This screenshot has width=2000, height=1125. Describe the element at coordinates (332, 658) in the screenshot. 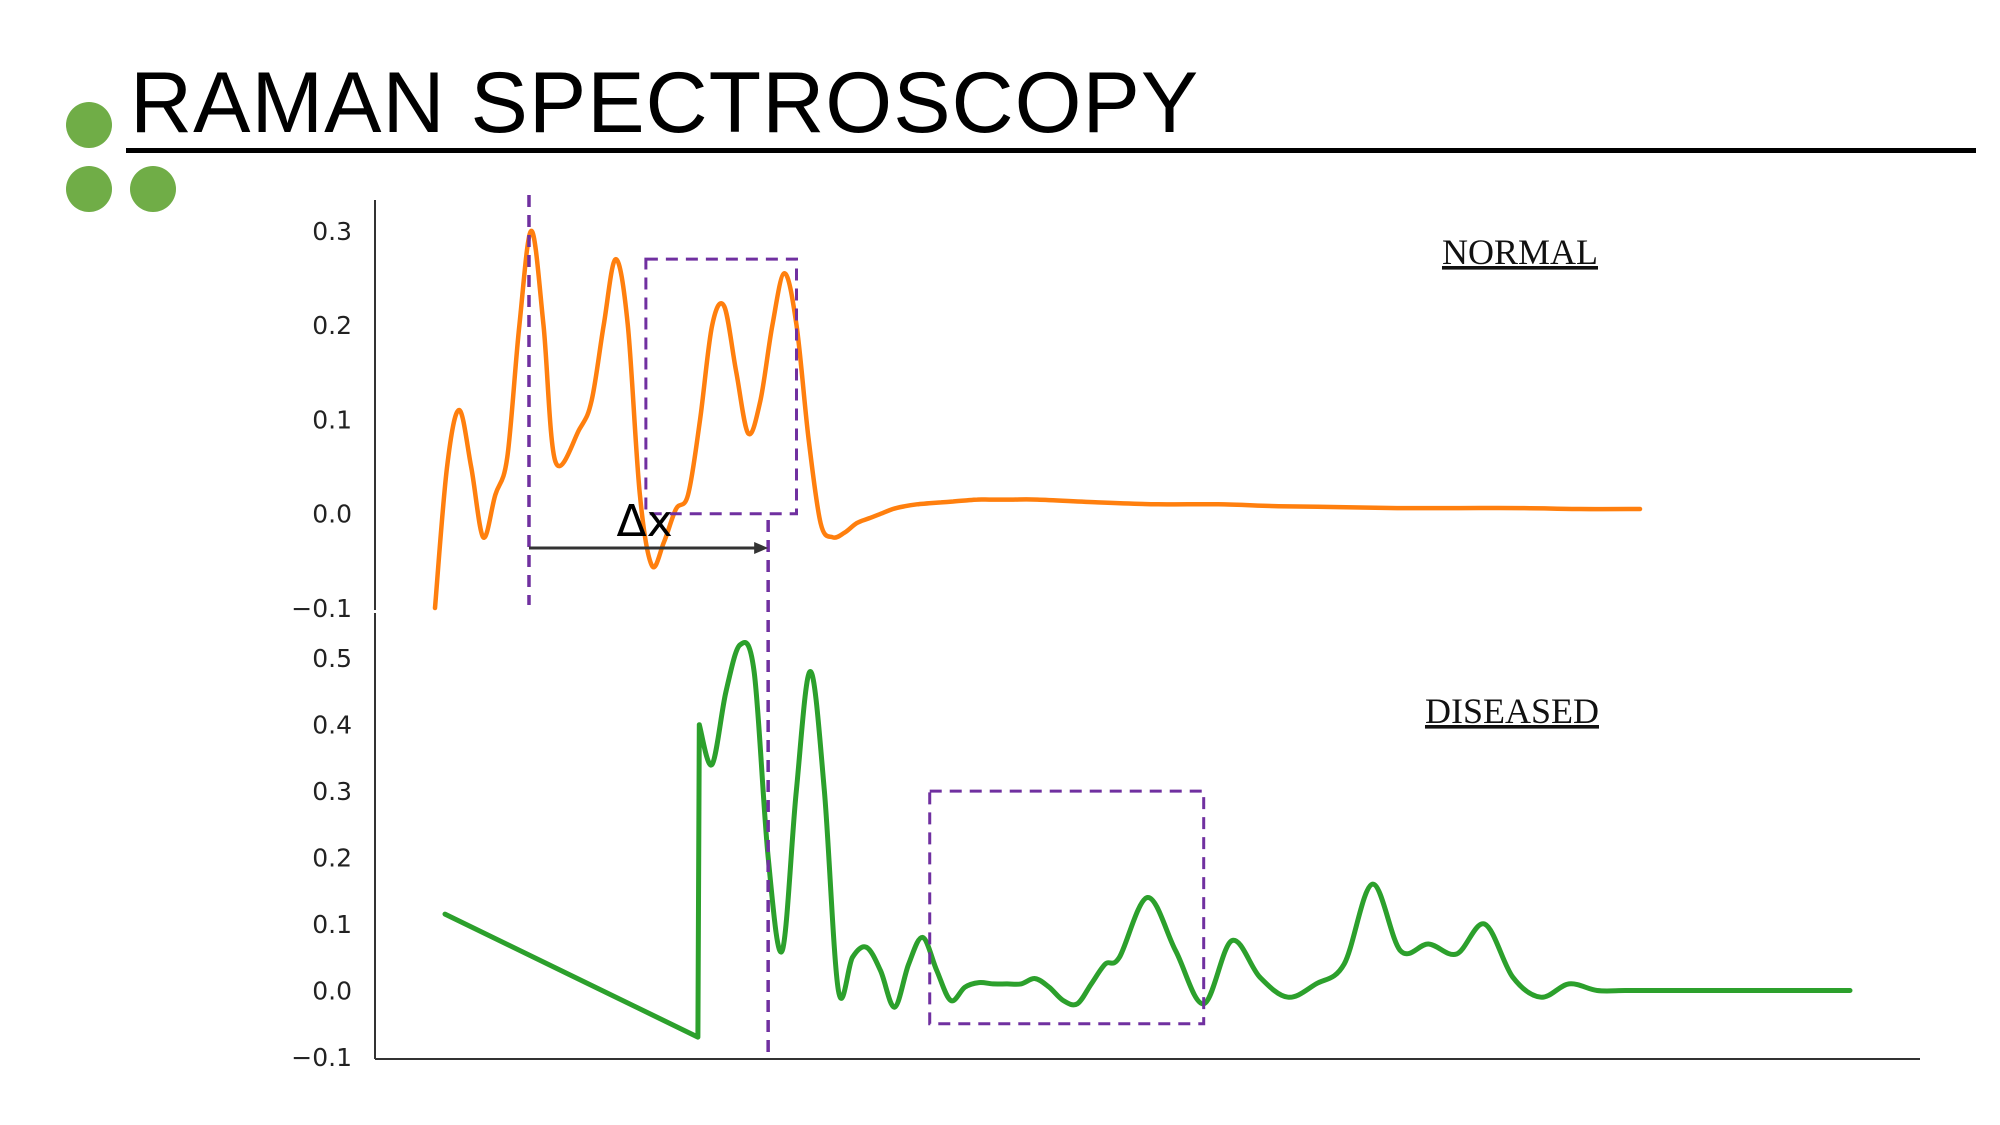

I see `y-tick-label: 0.5` at that location.